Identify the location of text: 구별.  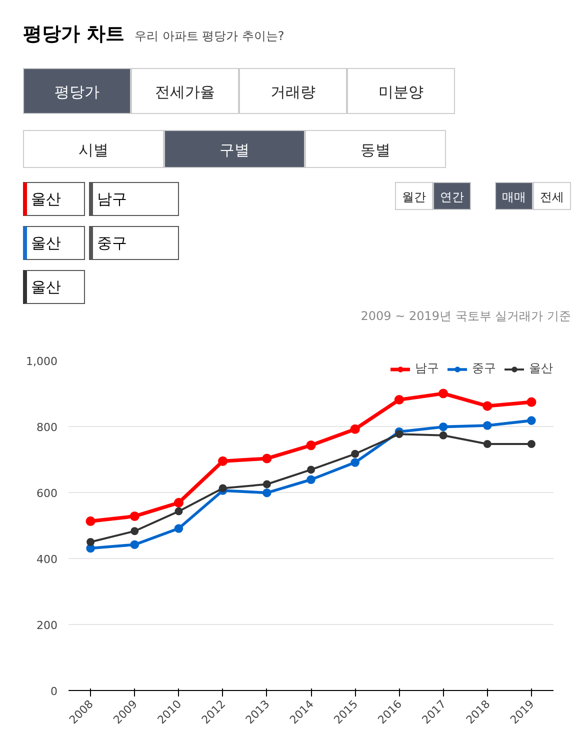
(234, 149).